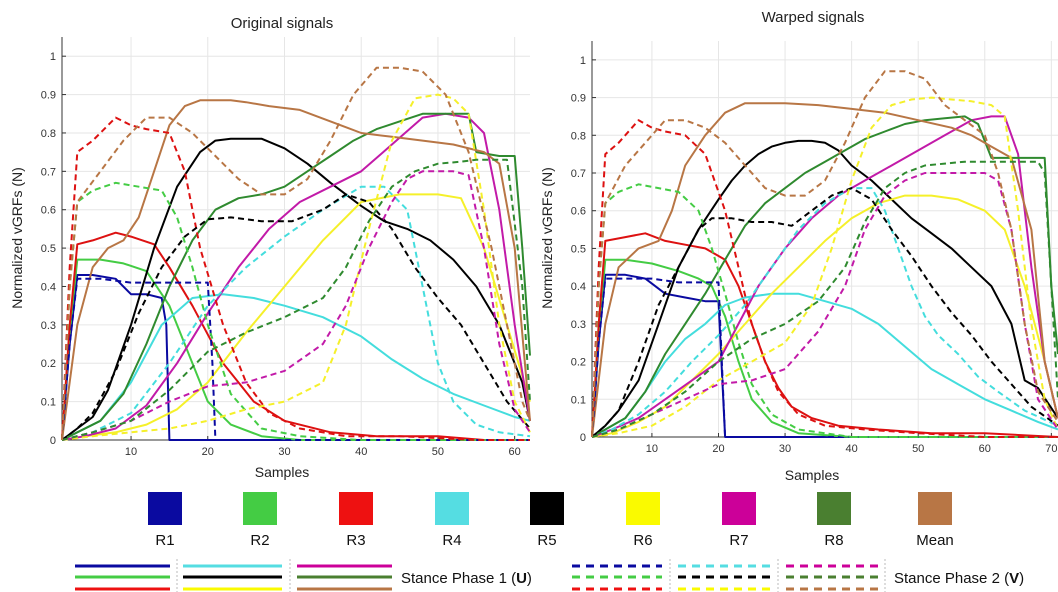  Describe the element at coordinates (546, 540) in the screenshot. I see `legend-swatch-label: R5` at that location.